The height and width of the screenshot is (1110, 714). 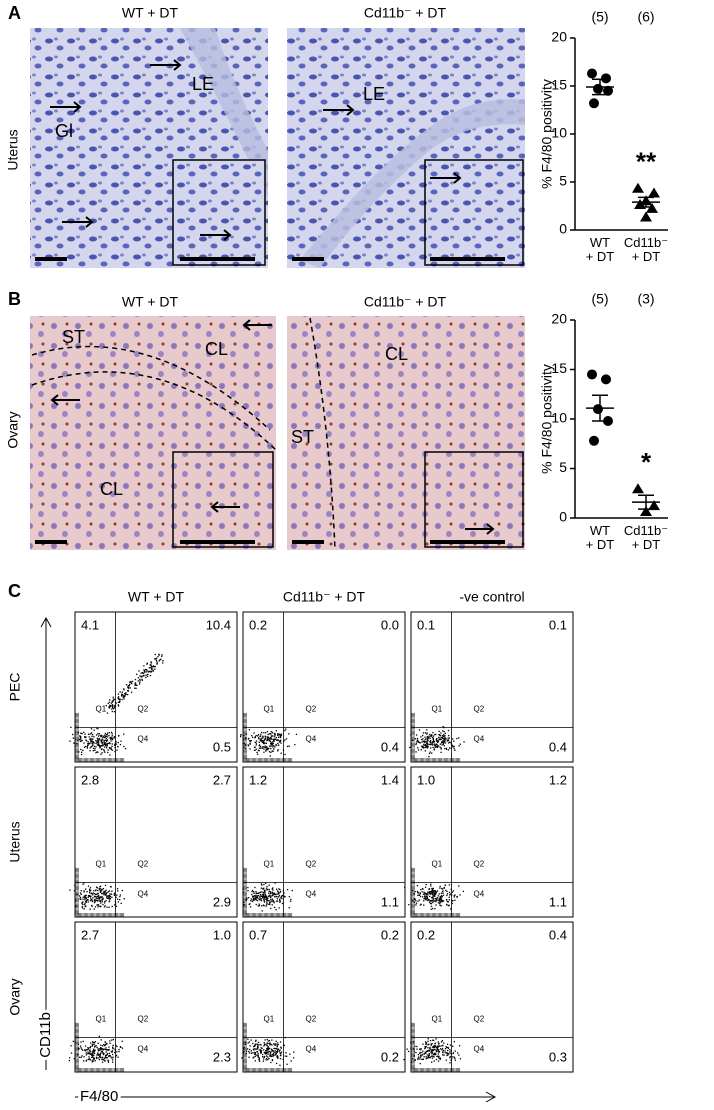 I want to click on row-label: PEC, so click(x=15, y=687).